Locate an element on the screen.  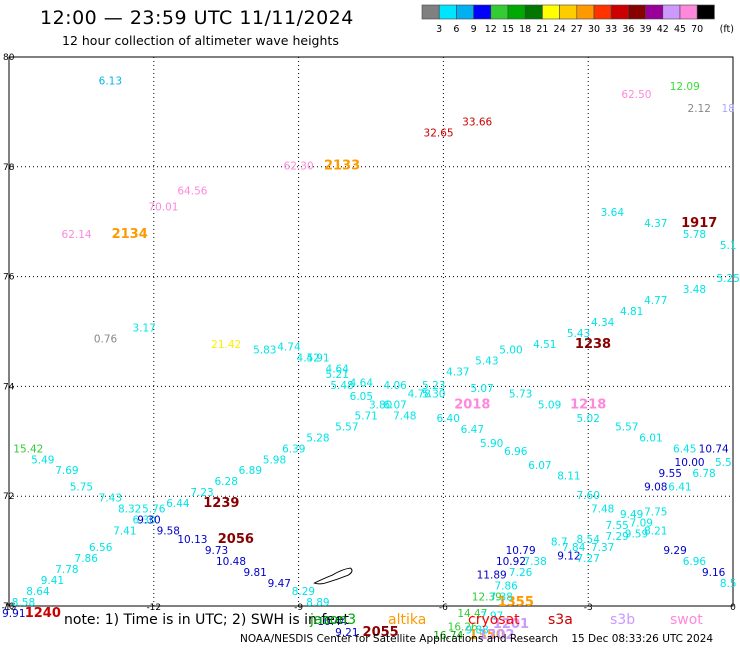
wave-height-label: 8.5 is located at coordinates (728, 584).